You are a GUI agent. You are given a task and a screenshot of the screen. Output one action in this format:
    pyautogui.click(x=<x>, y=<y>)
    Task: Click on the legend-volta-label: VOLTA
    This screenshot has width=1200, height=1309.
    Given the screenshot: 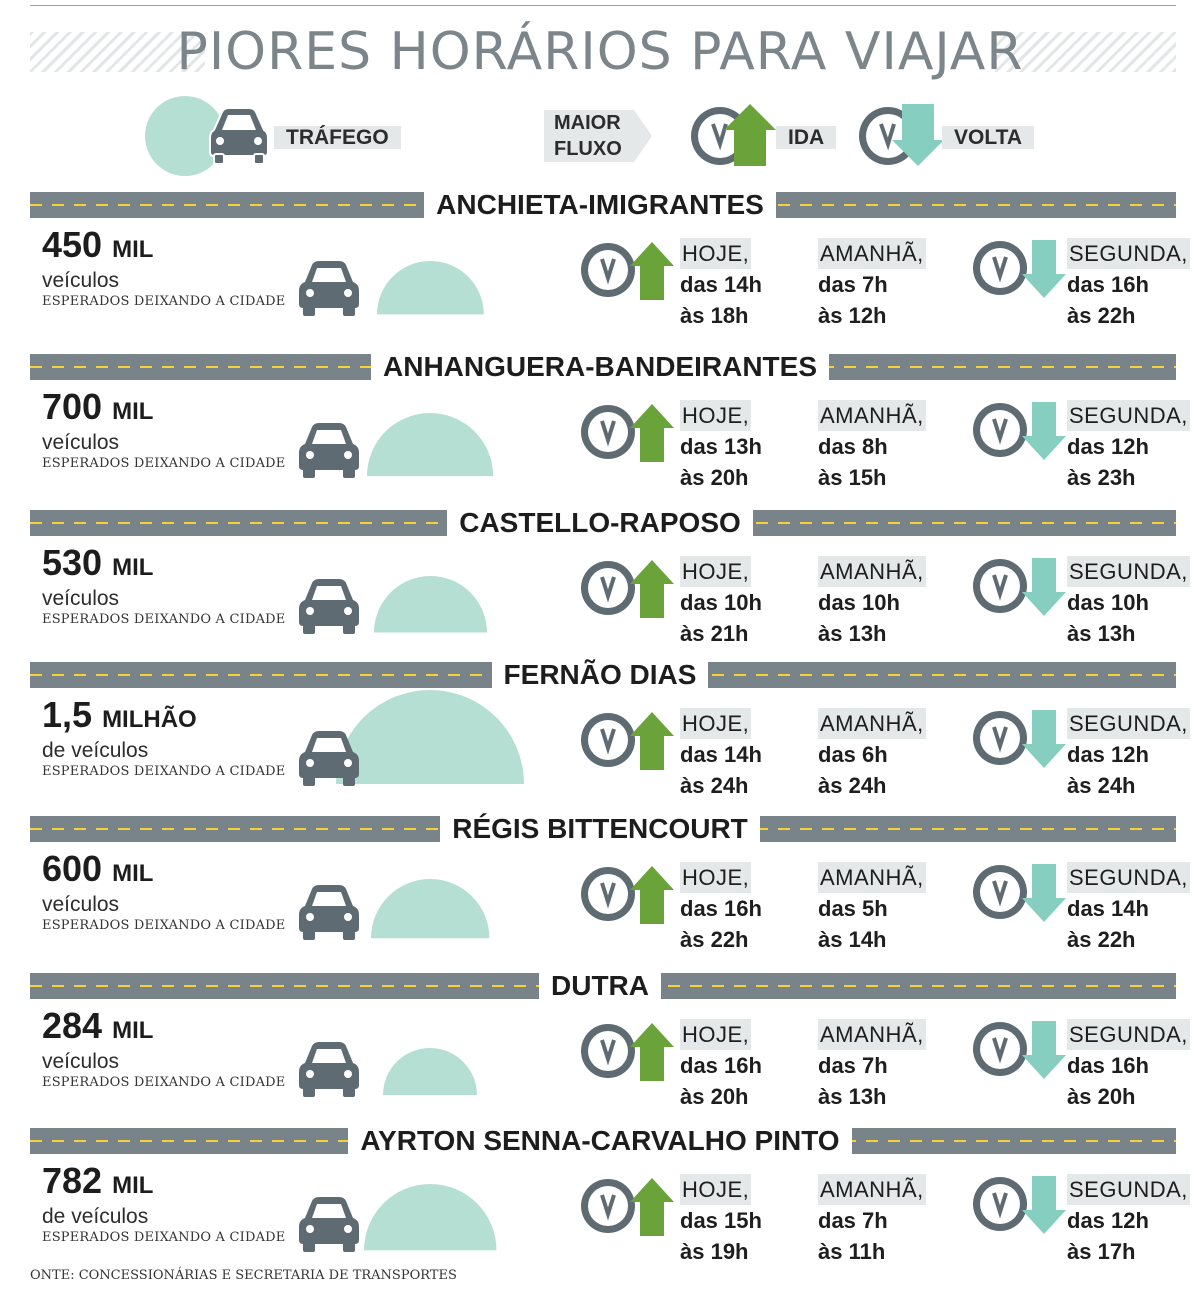 What is the action you would take?
    pyautogui.click(x=988, y=137)
    